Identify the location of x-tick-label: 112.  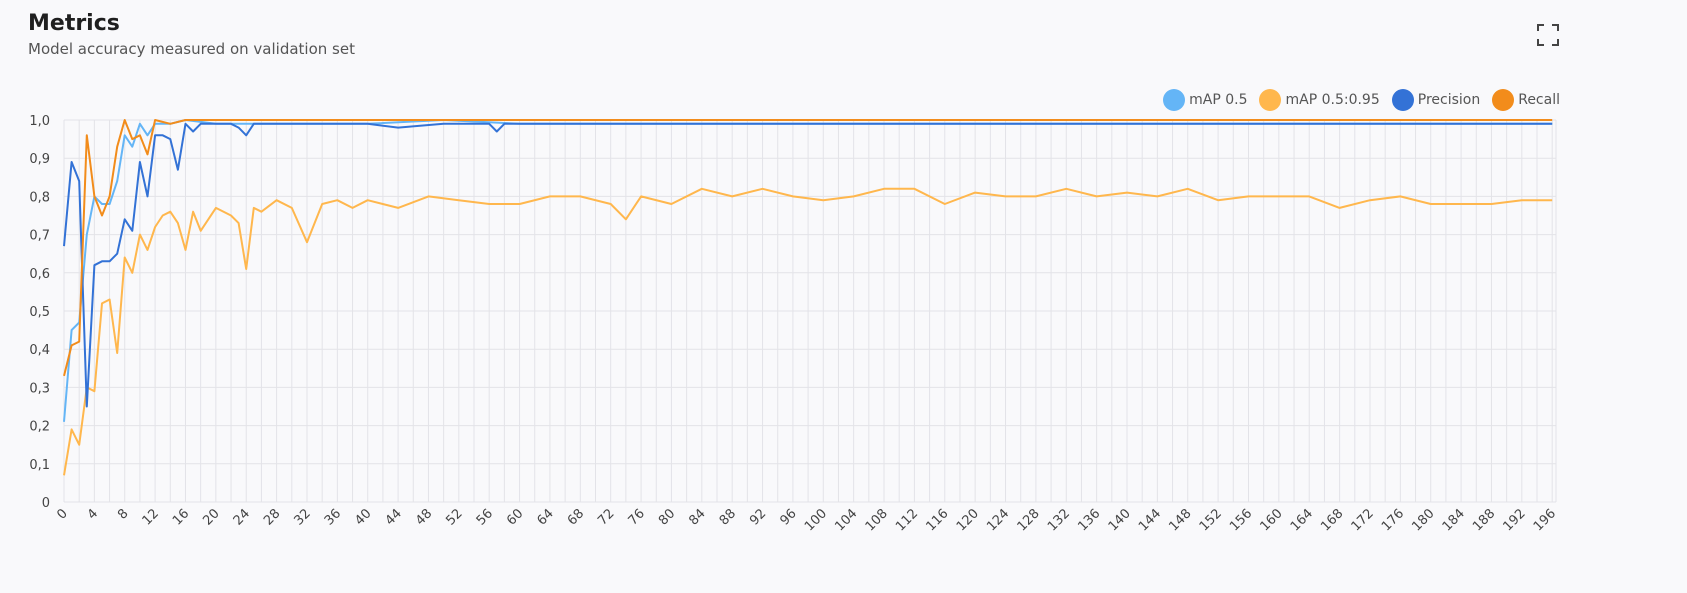
(907, 520).